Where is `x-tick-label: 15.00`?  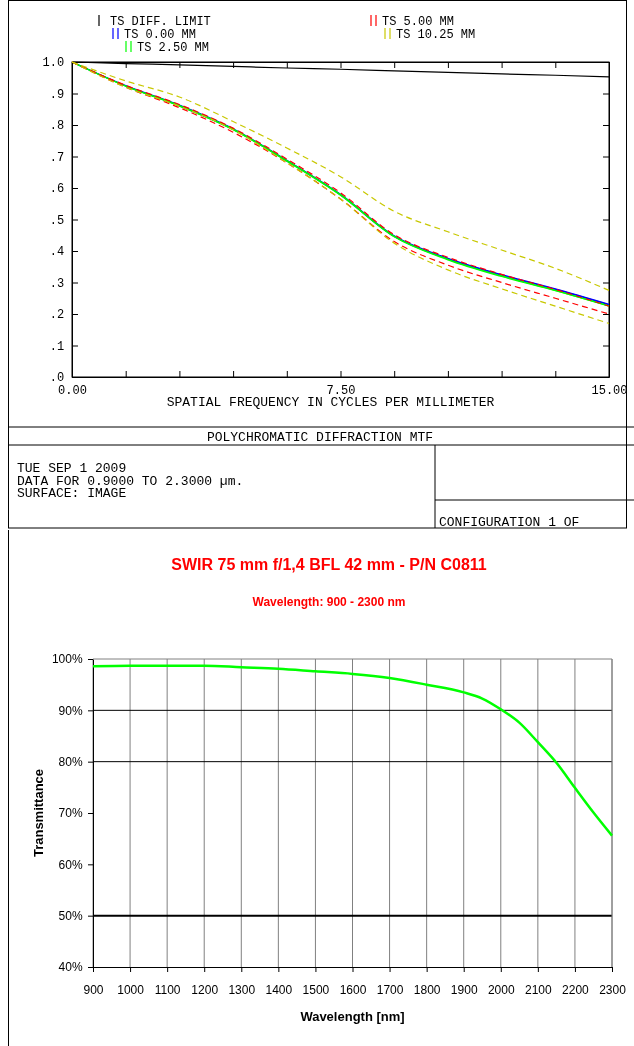
x-tick-label: 15.00 is located at coordinates (609, 391).